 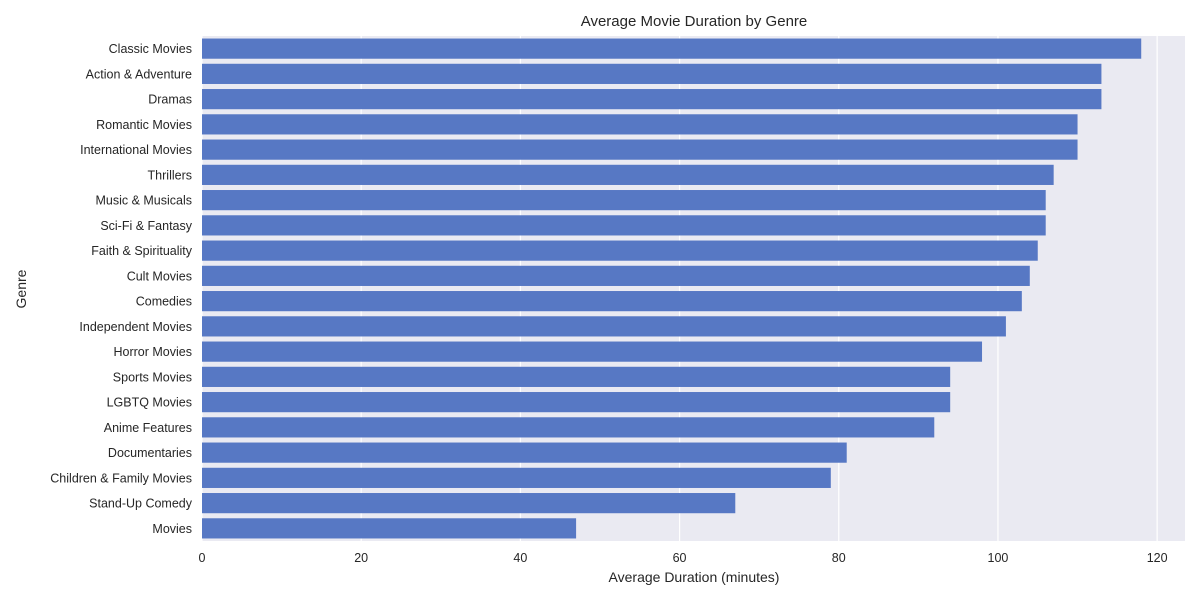 What do you see at coordinates (152, 377) in the screenshot?
I see `y-tick-label: Sports Movies` at bounding box center [152, 377].